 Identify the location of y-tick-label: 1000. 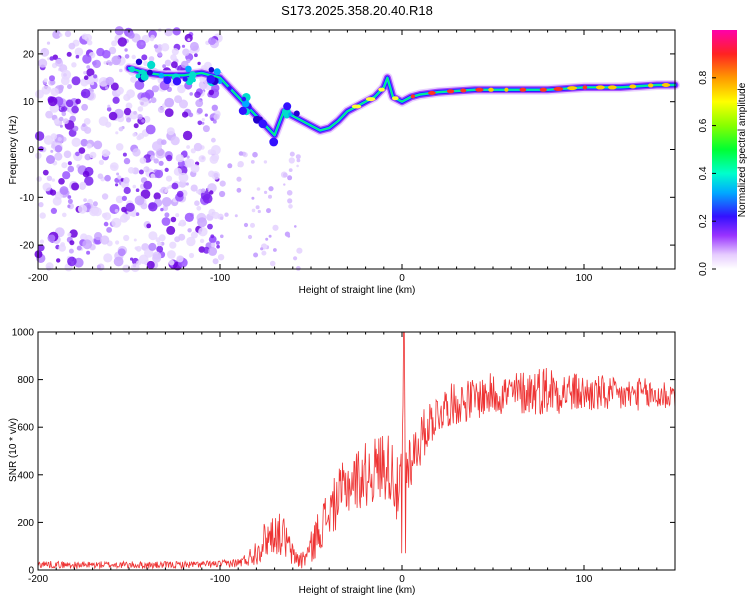
(23, 333).